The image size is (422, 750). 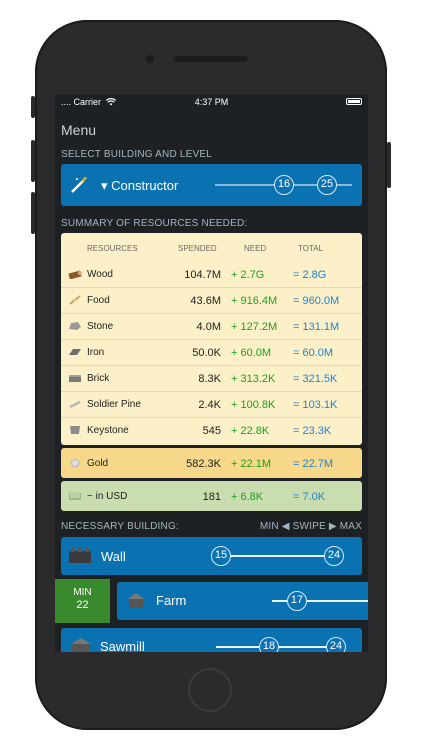 I want to click on resource-total: = 103.1K, so click(x=315, y=405).